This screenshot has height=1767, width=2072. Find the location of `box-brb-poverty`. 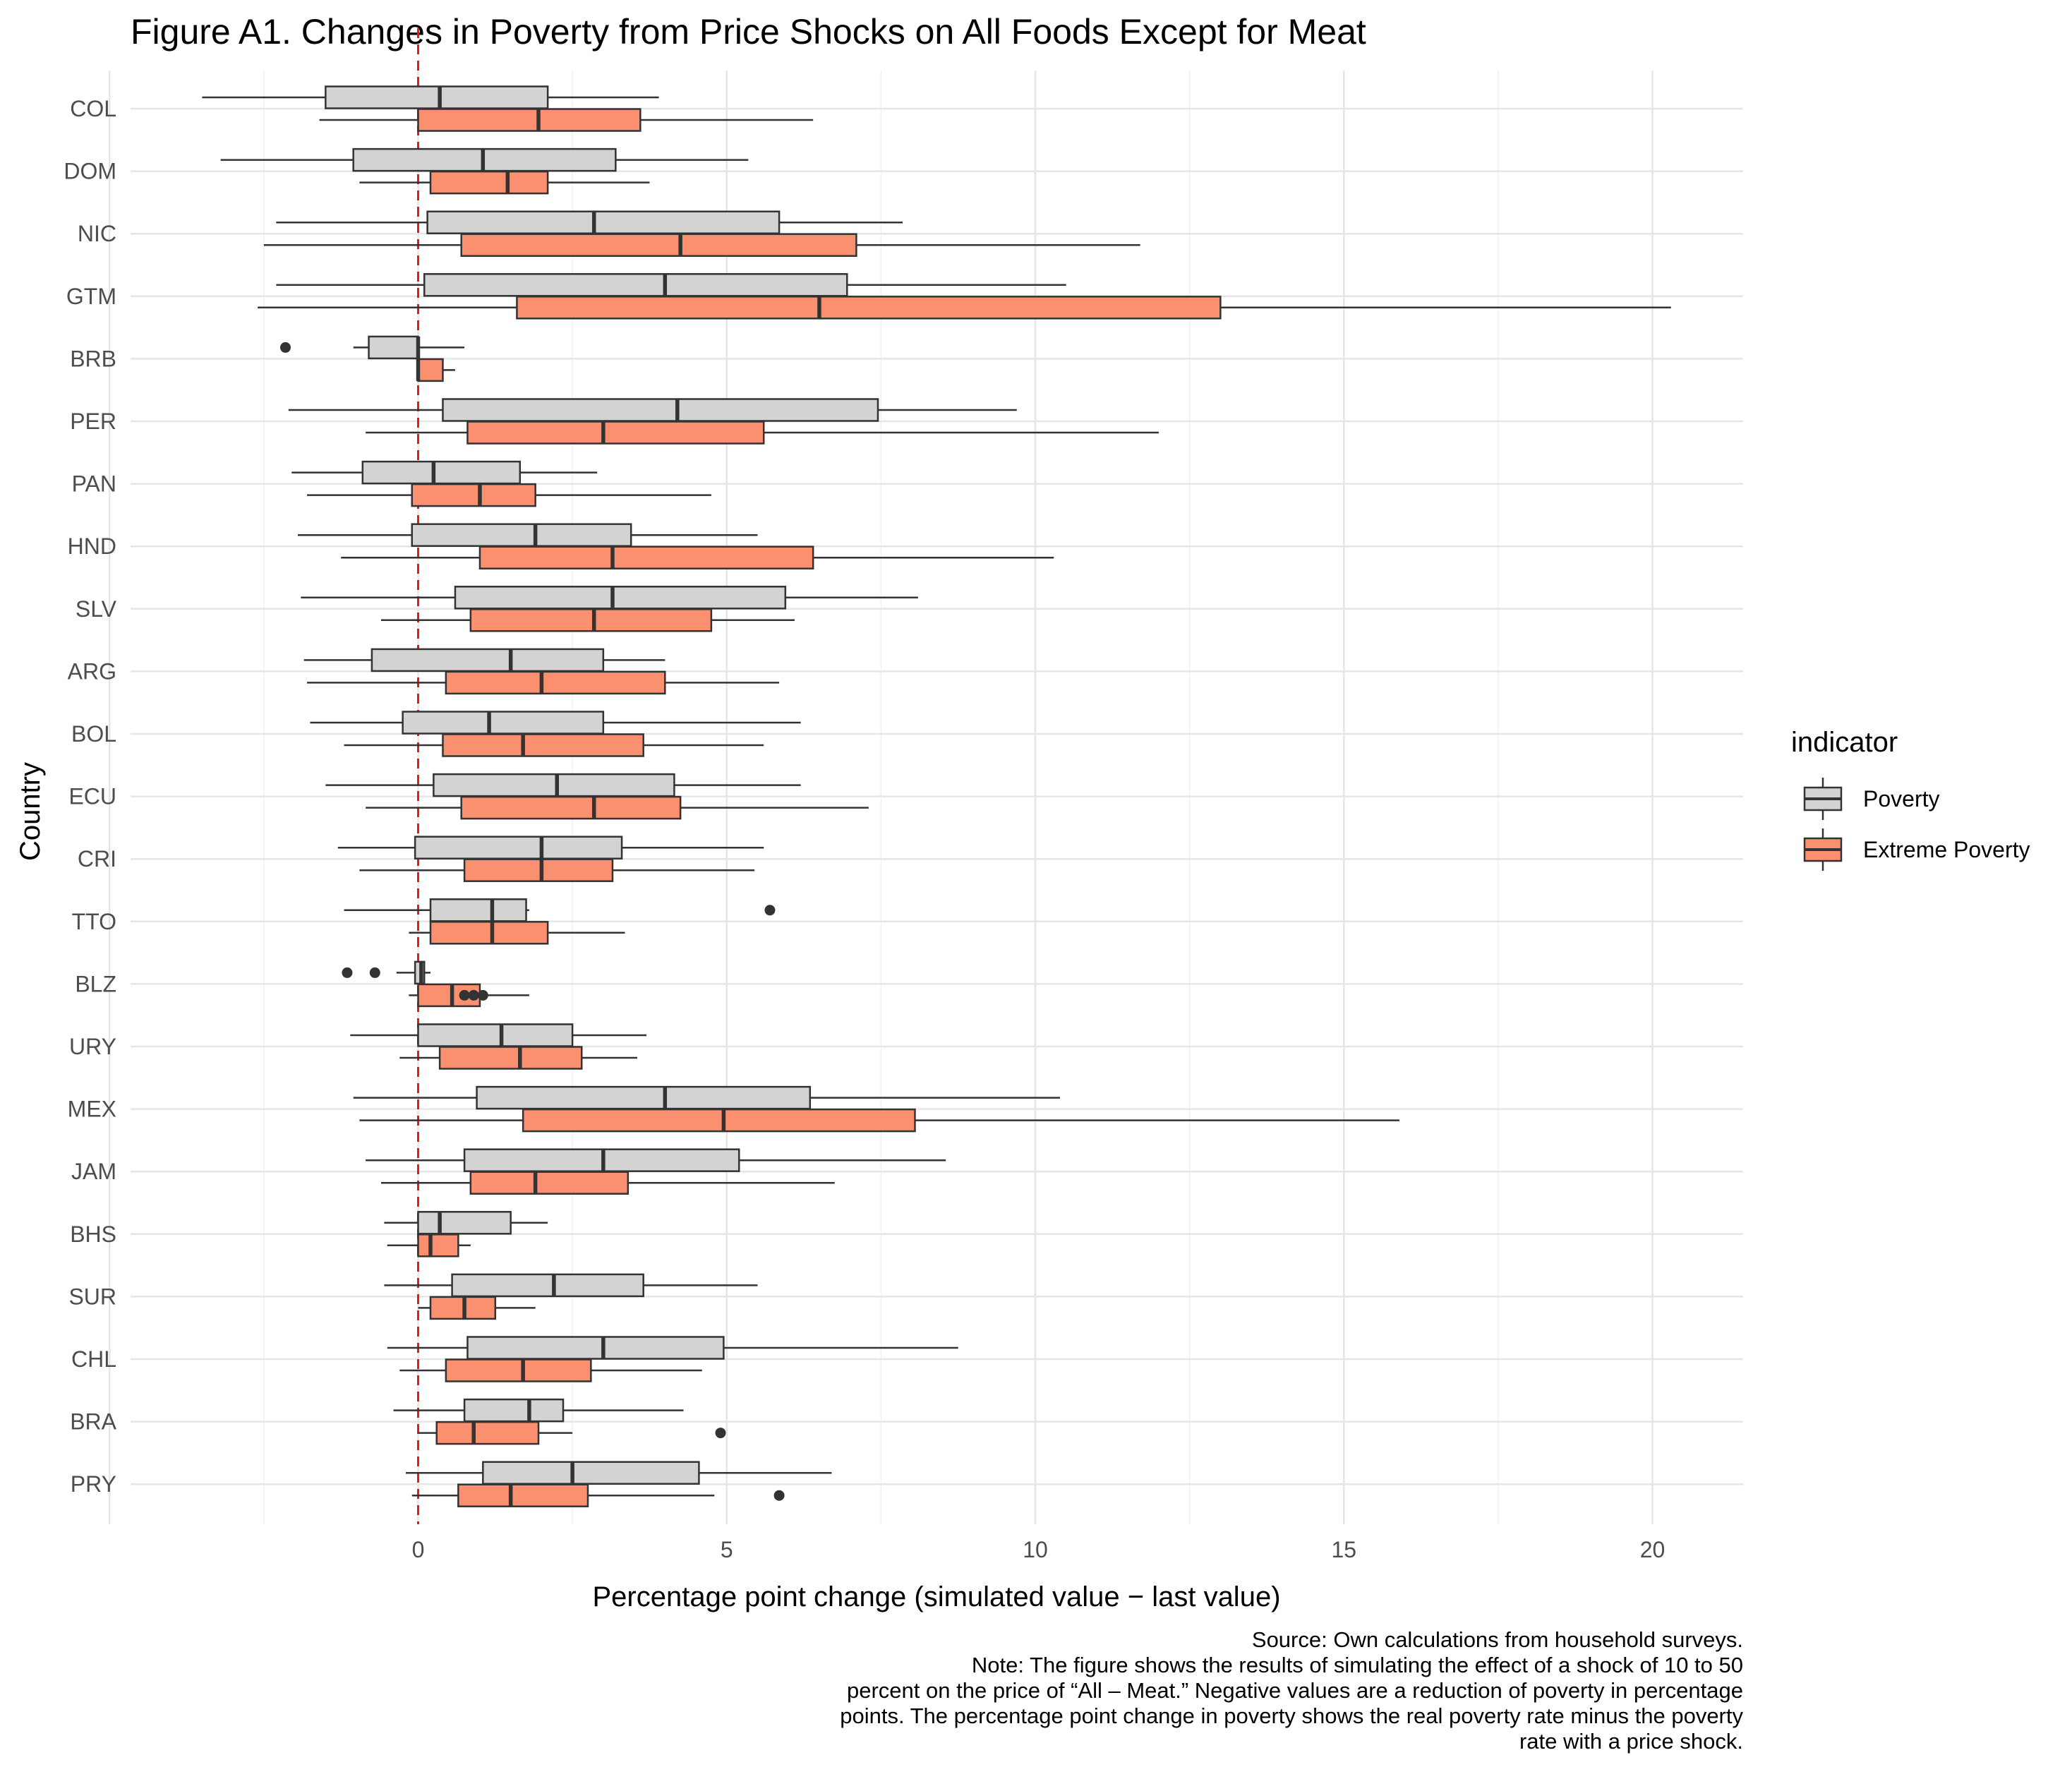

box-brb-poverty is located at coordinates (372, 347).